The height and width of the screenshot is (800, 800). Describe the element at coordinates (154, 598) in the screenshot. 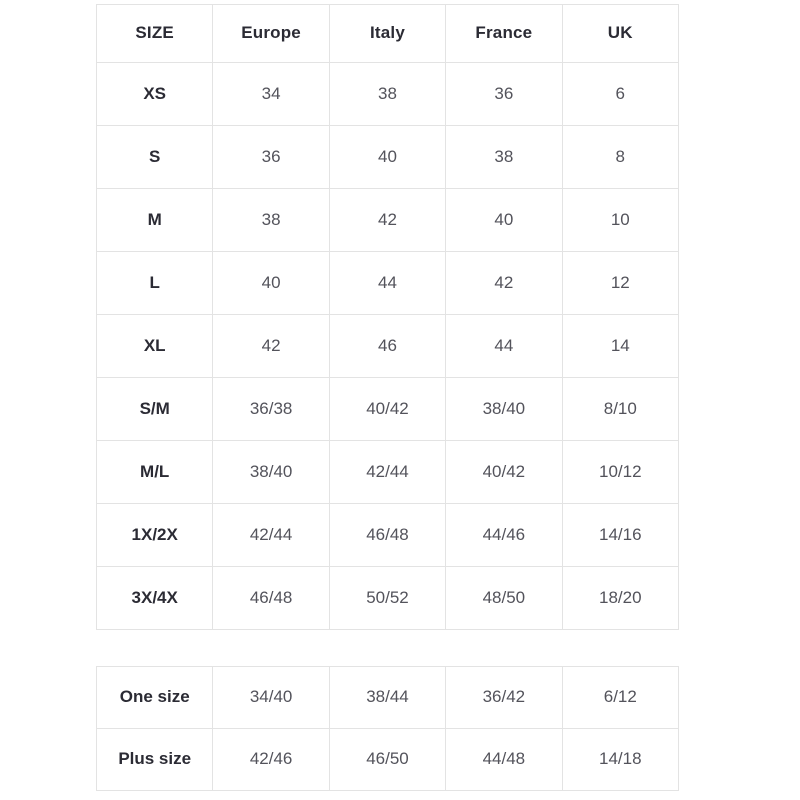

I see `row-label-cell: 3X/4X` at that location.